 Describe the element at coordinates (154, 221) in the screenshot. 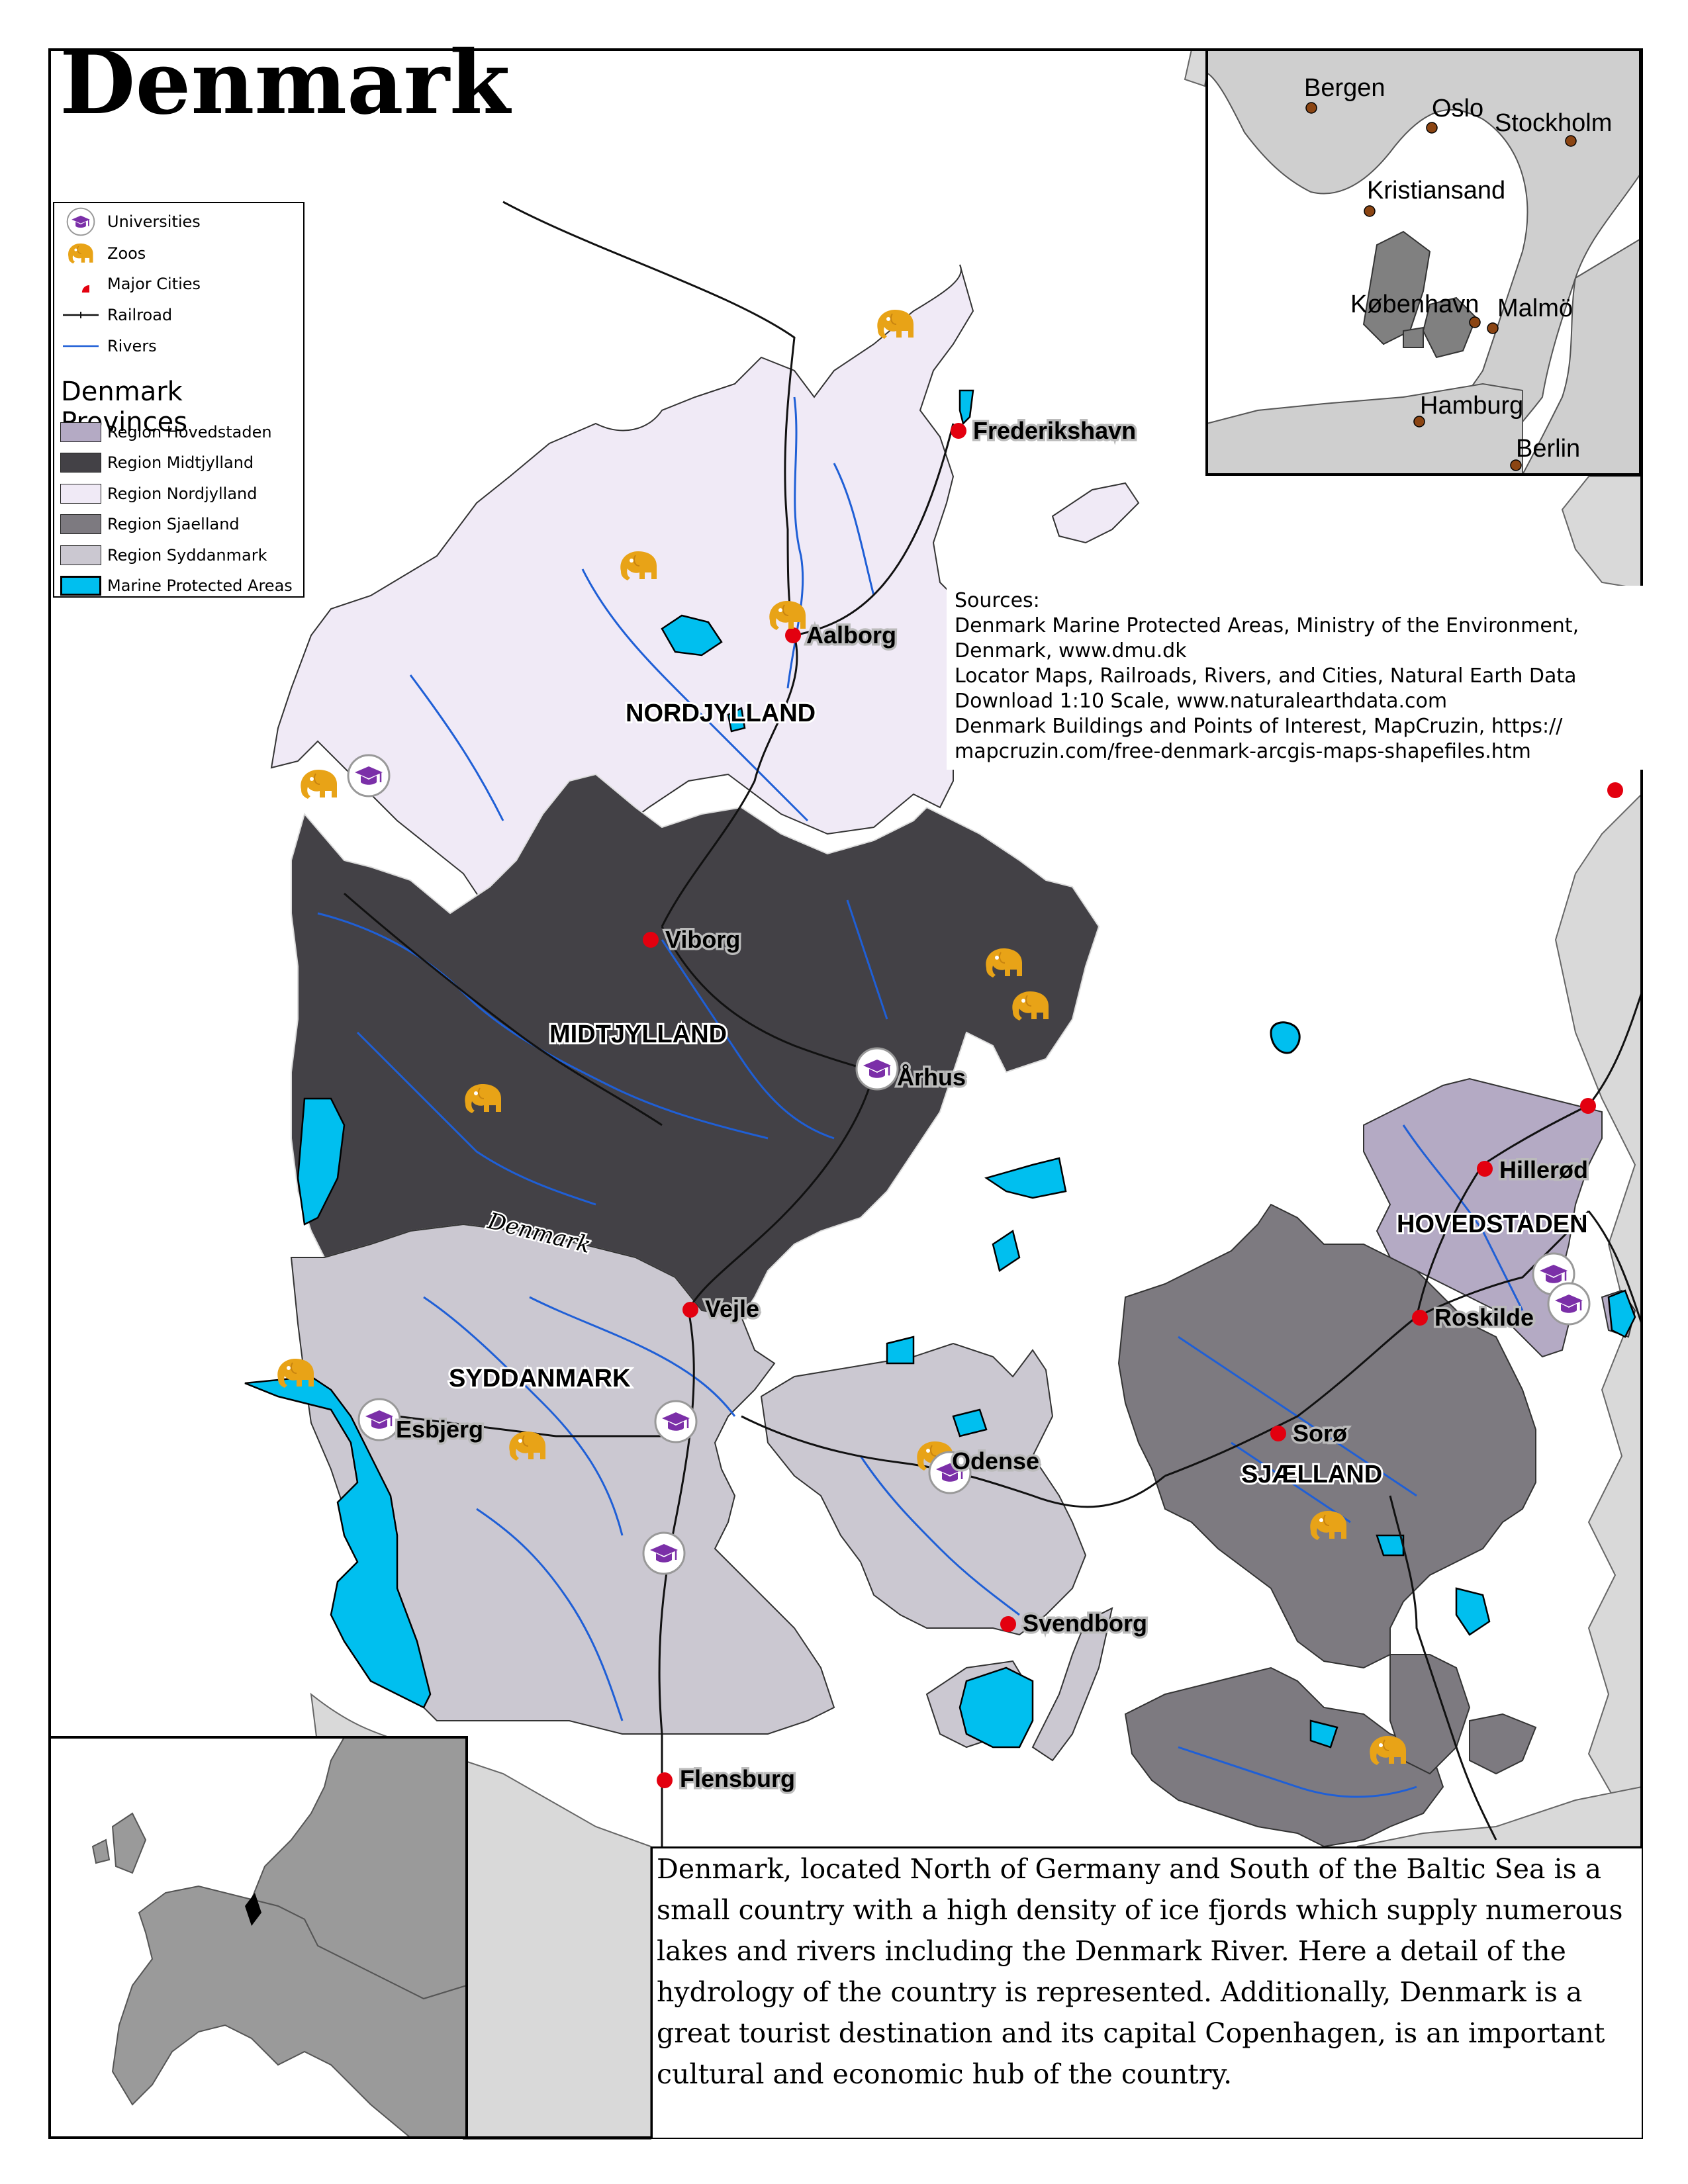

I see `legend-label: Universities` at that location.